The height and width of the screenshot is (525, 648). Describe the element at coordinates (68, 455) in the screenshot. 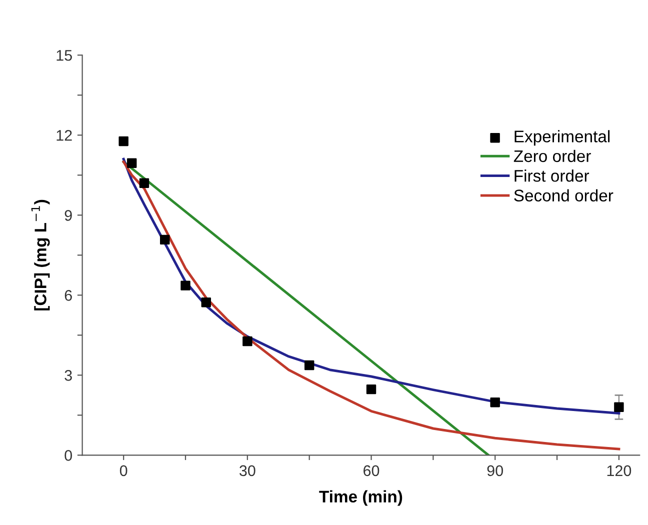

I see `y-tick-label: 0` at that location.